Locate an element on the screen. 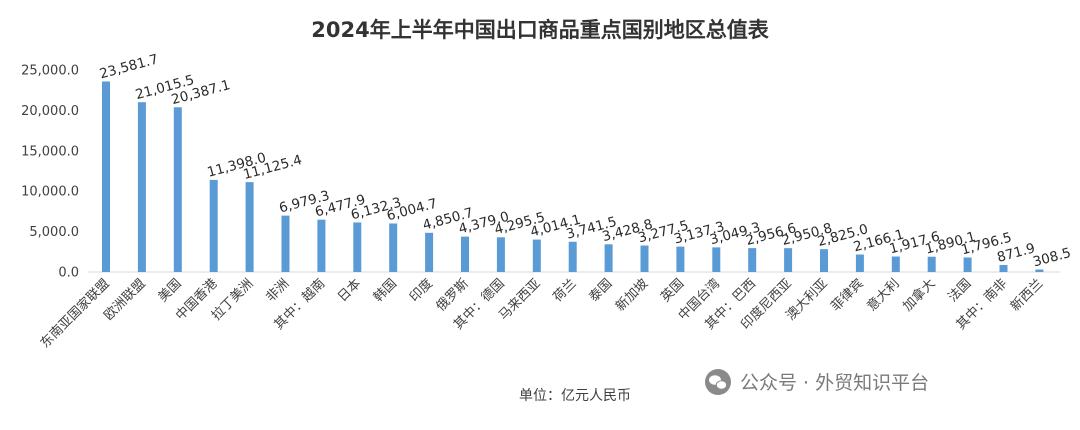 Image resolution: width=1080 pixels, height=430 pixels. x-tick-label: 新西兰 is located at coordinates (1026, 295).